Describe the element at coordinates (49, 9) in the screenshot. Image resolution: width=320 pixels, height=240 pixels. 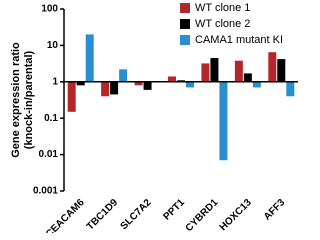
I see `y-tick-label: 100` at that location.